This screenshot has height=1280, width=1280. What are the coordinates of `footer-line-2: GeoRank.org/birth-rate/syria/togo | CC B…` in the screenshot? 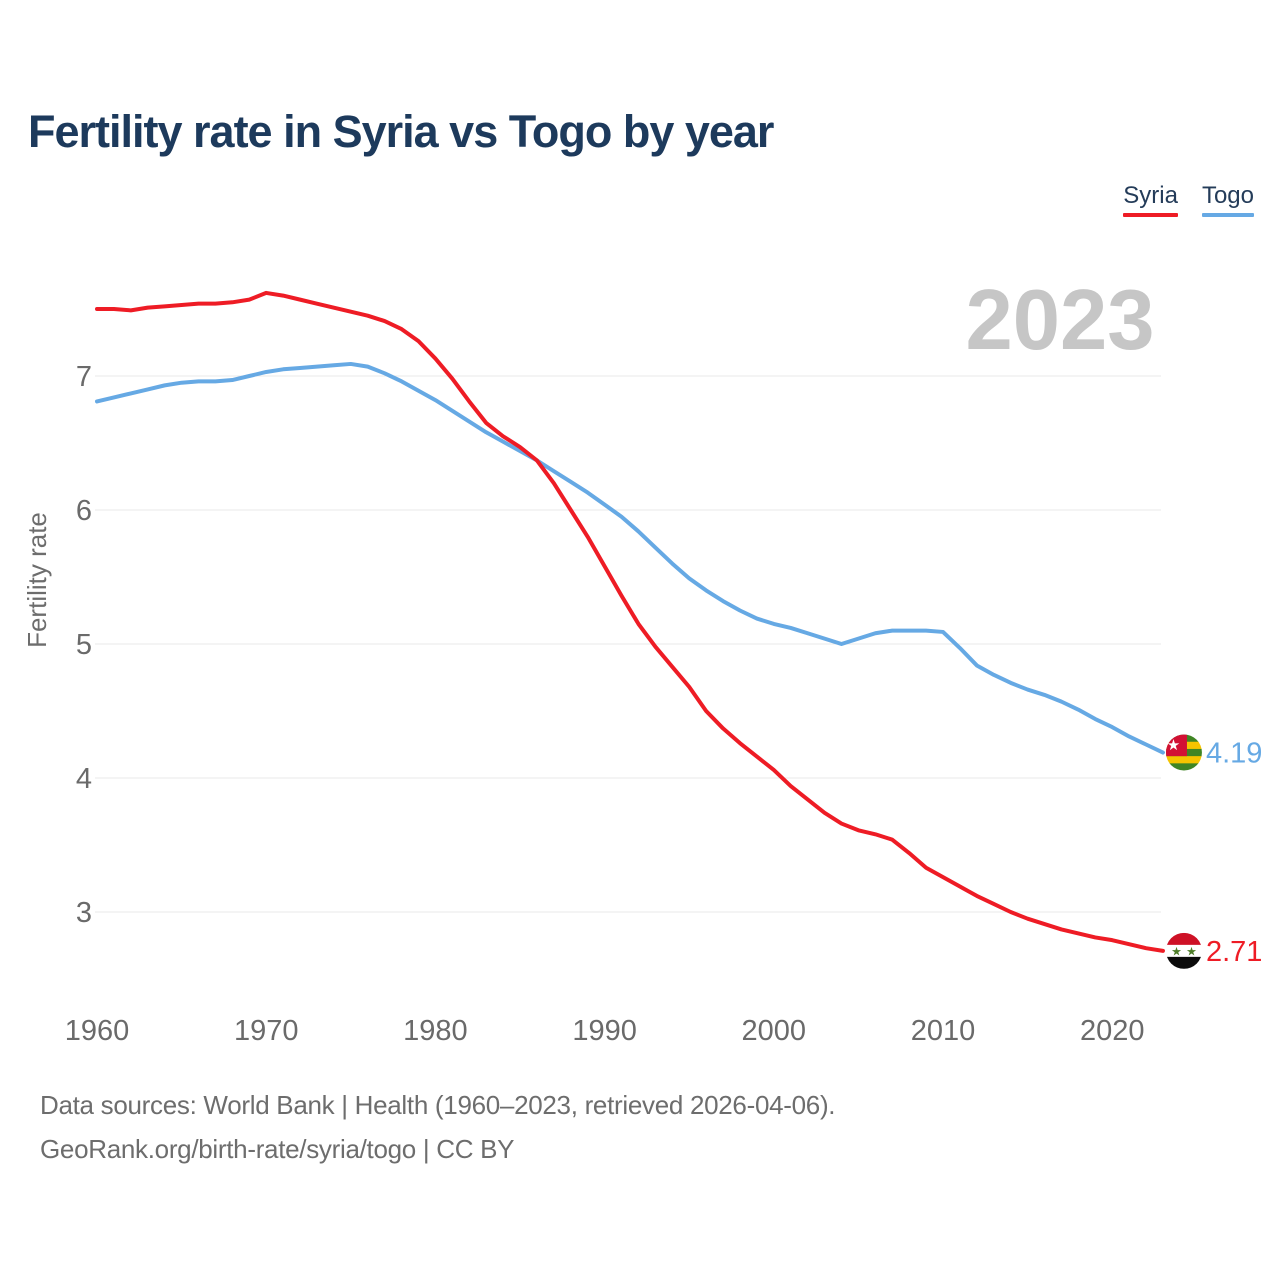 It's located at (277, 1148).